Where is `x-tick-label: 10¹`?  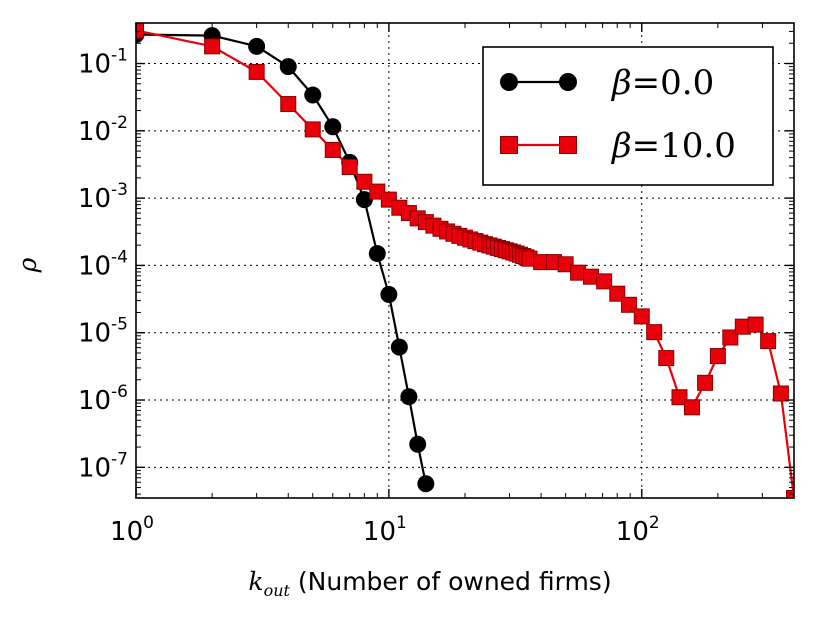
x-tick-label: 10¹ is located at coordinates (385, 530).